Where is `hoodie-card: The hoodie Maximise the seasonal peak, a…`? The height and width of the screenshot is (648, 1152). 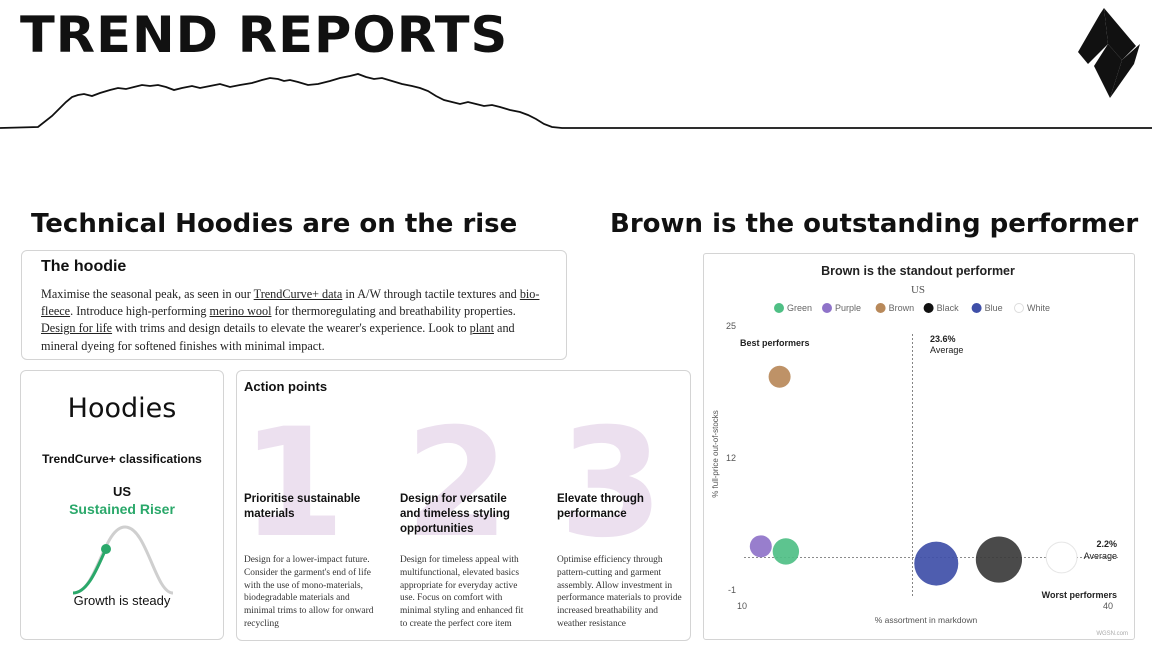 hoodie-card: The hoodie Maximise the seasonal peak, a… is located at coordinates (294, 305).